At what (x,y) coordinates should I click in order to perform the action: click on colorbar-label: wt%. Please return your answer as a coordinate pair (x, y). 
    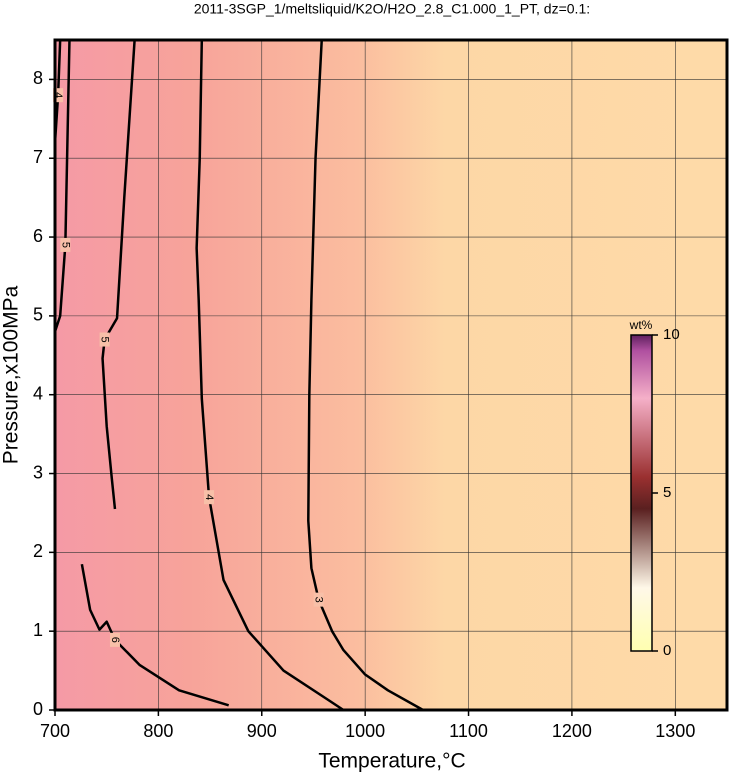
    Looking at the image, I should click on (641, 325).